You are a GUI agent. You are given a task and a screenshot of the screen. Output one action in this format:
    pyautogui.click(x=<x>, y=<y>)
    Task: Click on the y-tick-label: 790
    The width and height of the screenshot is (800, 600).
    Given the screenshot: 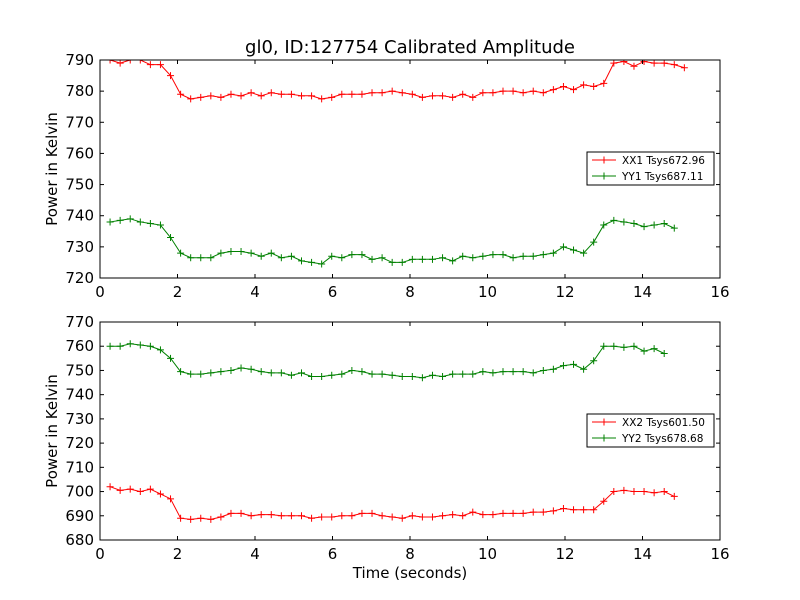 What is the action you would take?
    pyautogui.click(x=79, y=60)
    